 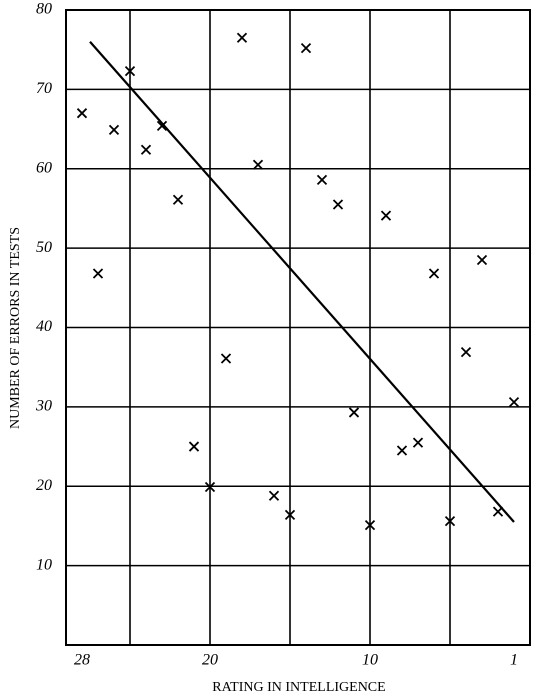 I want to click on y-tick-label: 20, so click(x=44, y=485).